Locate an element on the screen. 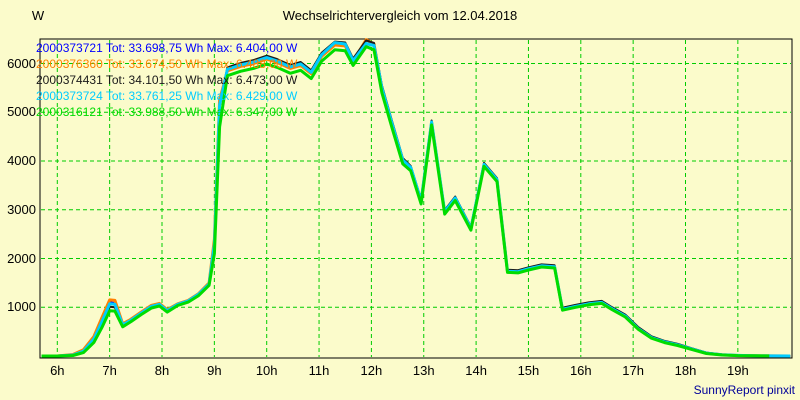 The width and height of the screenshot is (800, 400). x-tick-label: 9h is located at coordinates (214, 370).